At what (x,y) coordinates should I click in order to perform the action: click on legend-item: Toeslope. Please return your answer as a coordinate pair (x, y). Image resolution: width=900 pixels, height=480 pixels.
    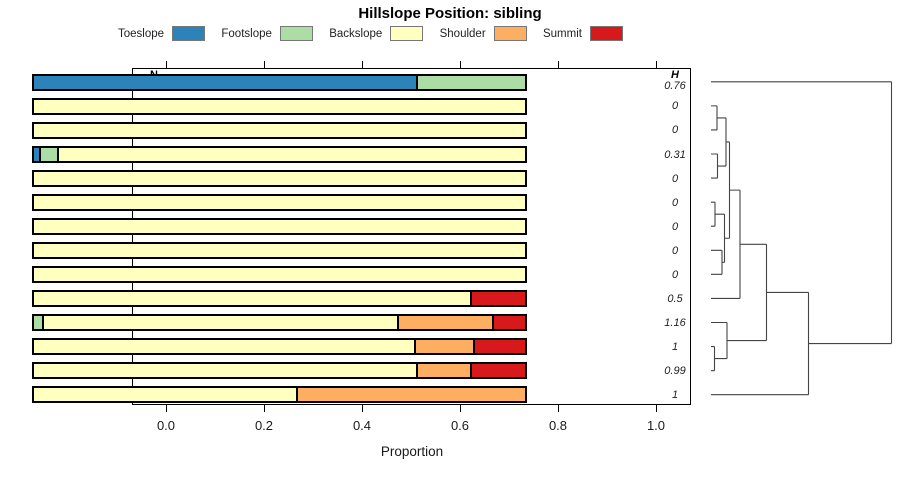
    Looking at the image, I should click on (162, 33).